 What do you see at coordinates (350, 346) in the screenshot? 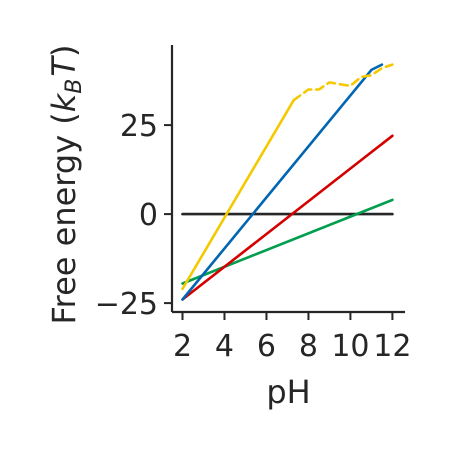
I see `x-tick-label: 10` at bounding box center [350, 346].